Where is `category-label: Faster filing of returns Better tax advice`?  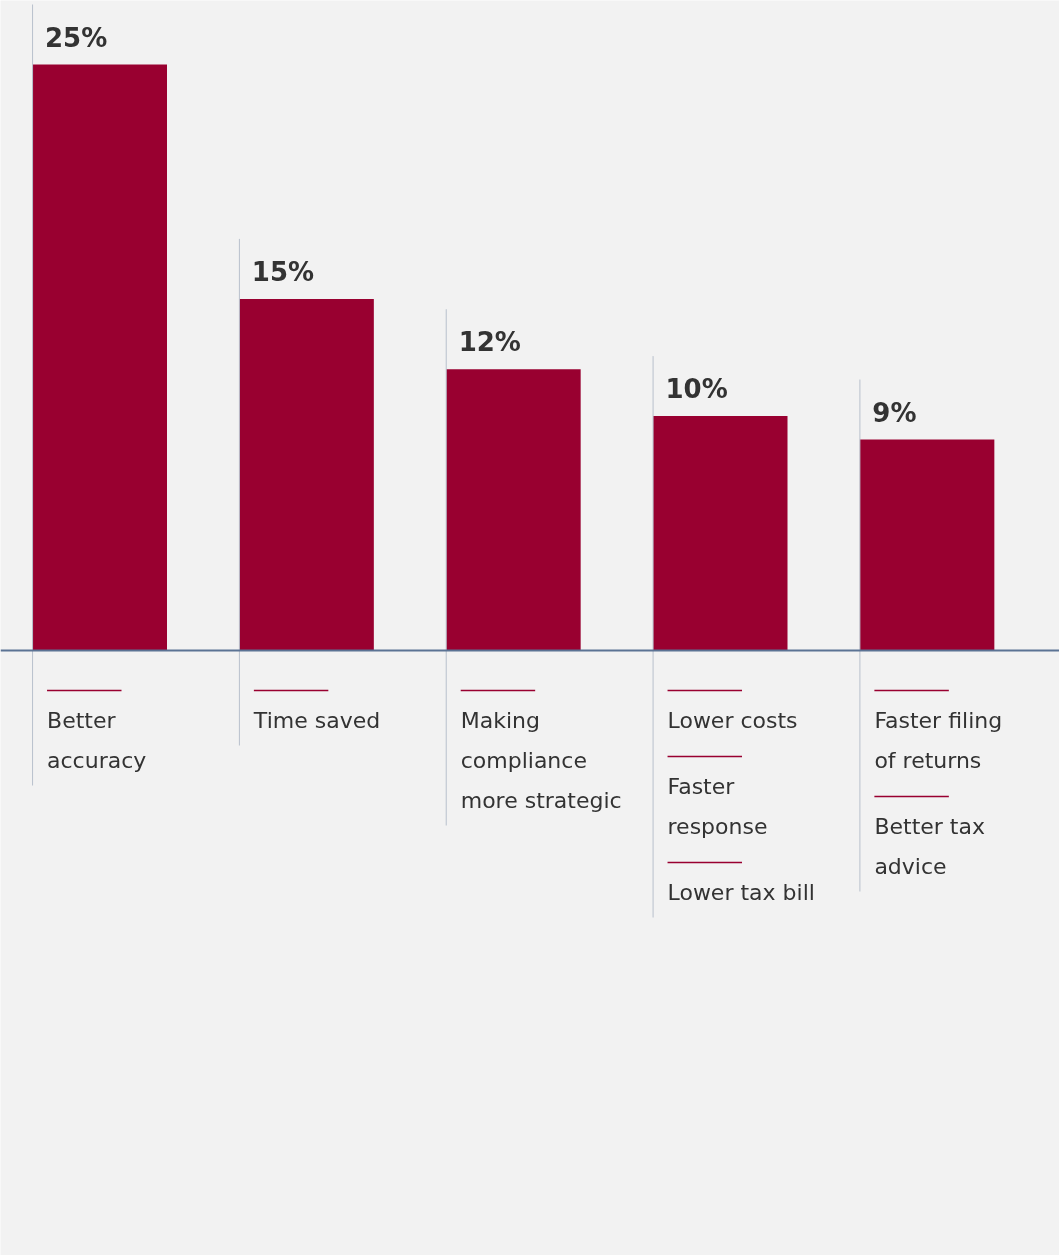 category-label: Faster filing of returns Better tax advice is located at coordinates (938, 793).